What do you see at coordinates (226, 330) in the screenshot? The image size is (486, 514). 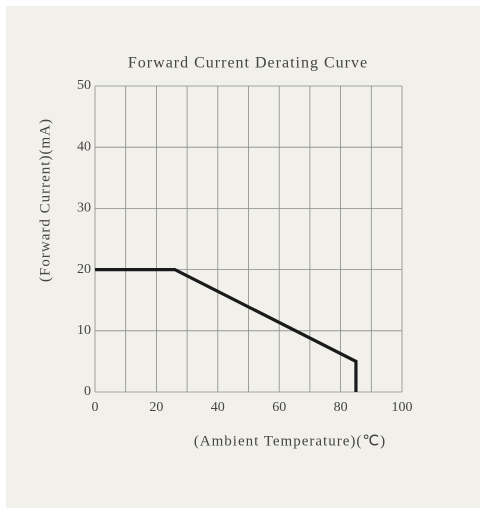 I see `data-line` at bounding box center [226, 330].